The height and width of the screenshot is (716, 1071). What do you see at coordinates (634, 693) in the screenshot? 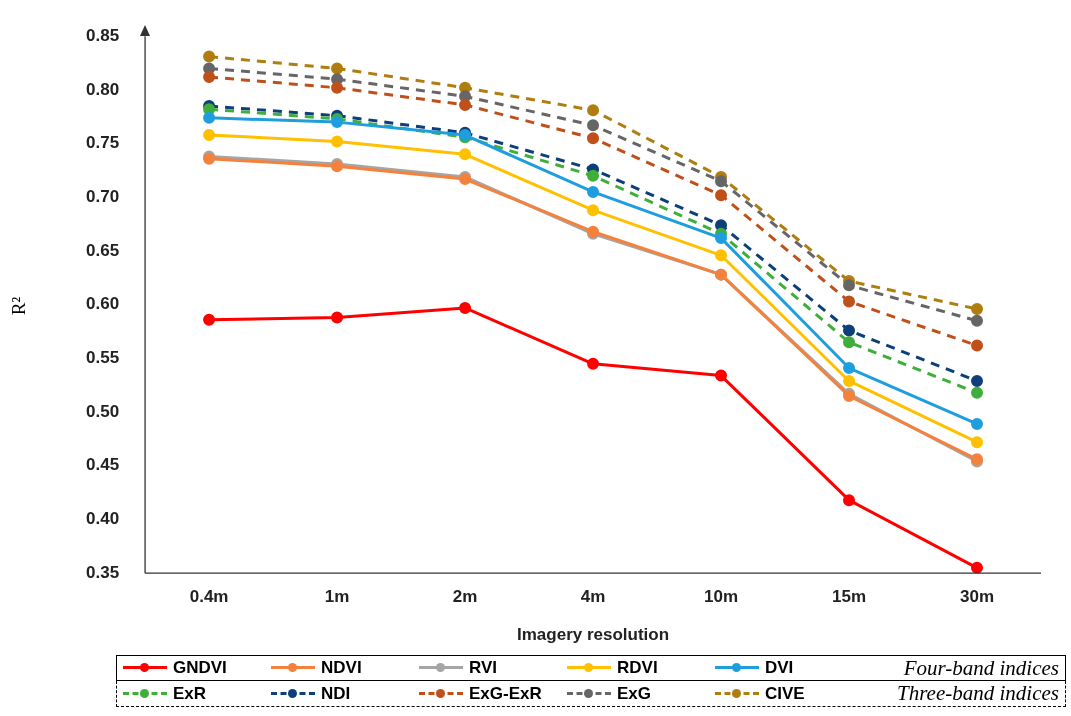
I see `legend-label: ExG` at bounding box center [634, 693].